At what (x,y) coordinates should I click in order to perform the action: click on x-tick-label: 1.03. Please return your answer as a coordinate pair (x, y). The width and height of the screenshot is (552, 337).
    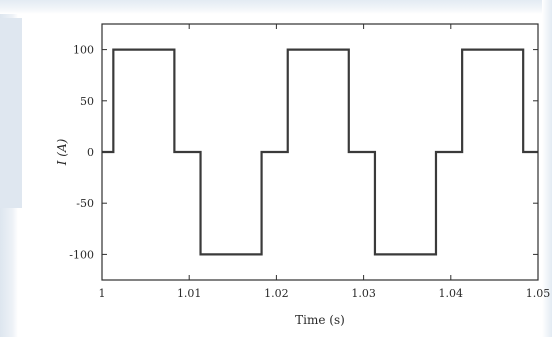
    Looking at the image, I should click on (363, 293).